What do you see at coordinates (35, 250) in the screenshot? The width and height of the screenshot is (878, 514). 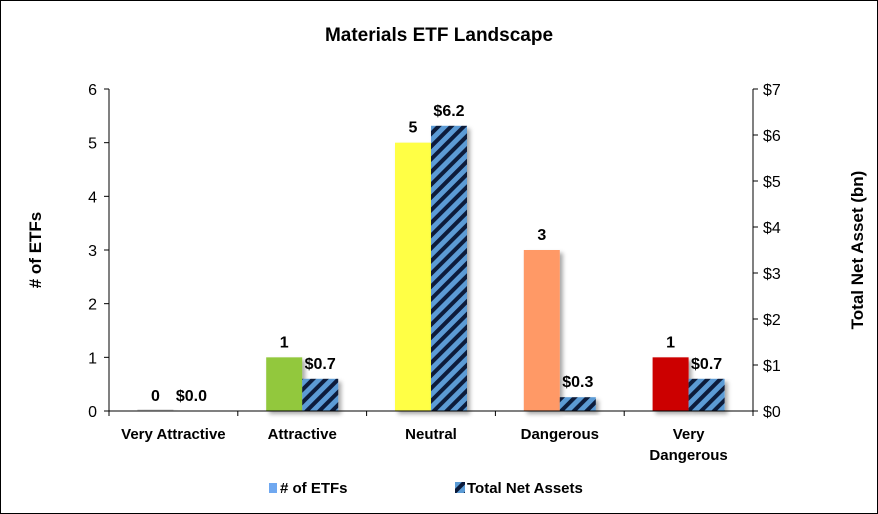 I see `left-axis-title: # of ETFs` at bounding box center [35, 250].